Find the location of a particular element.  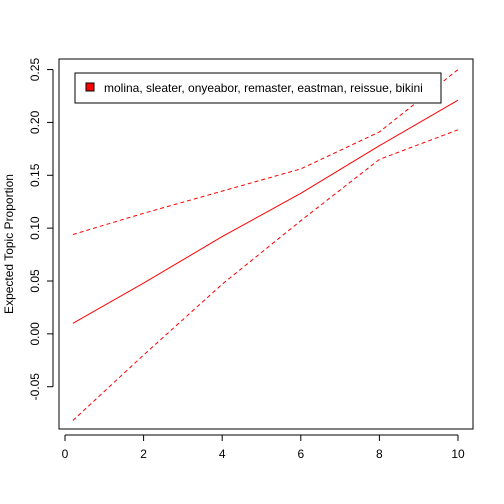

y-tick-label: 0.25 is located at coordinates (35, 70).